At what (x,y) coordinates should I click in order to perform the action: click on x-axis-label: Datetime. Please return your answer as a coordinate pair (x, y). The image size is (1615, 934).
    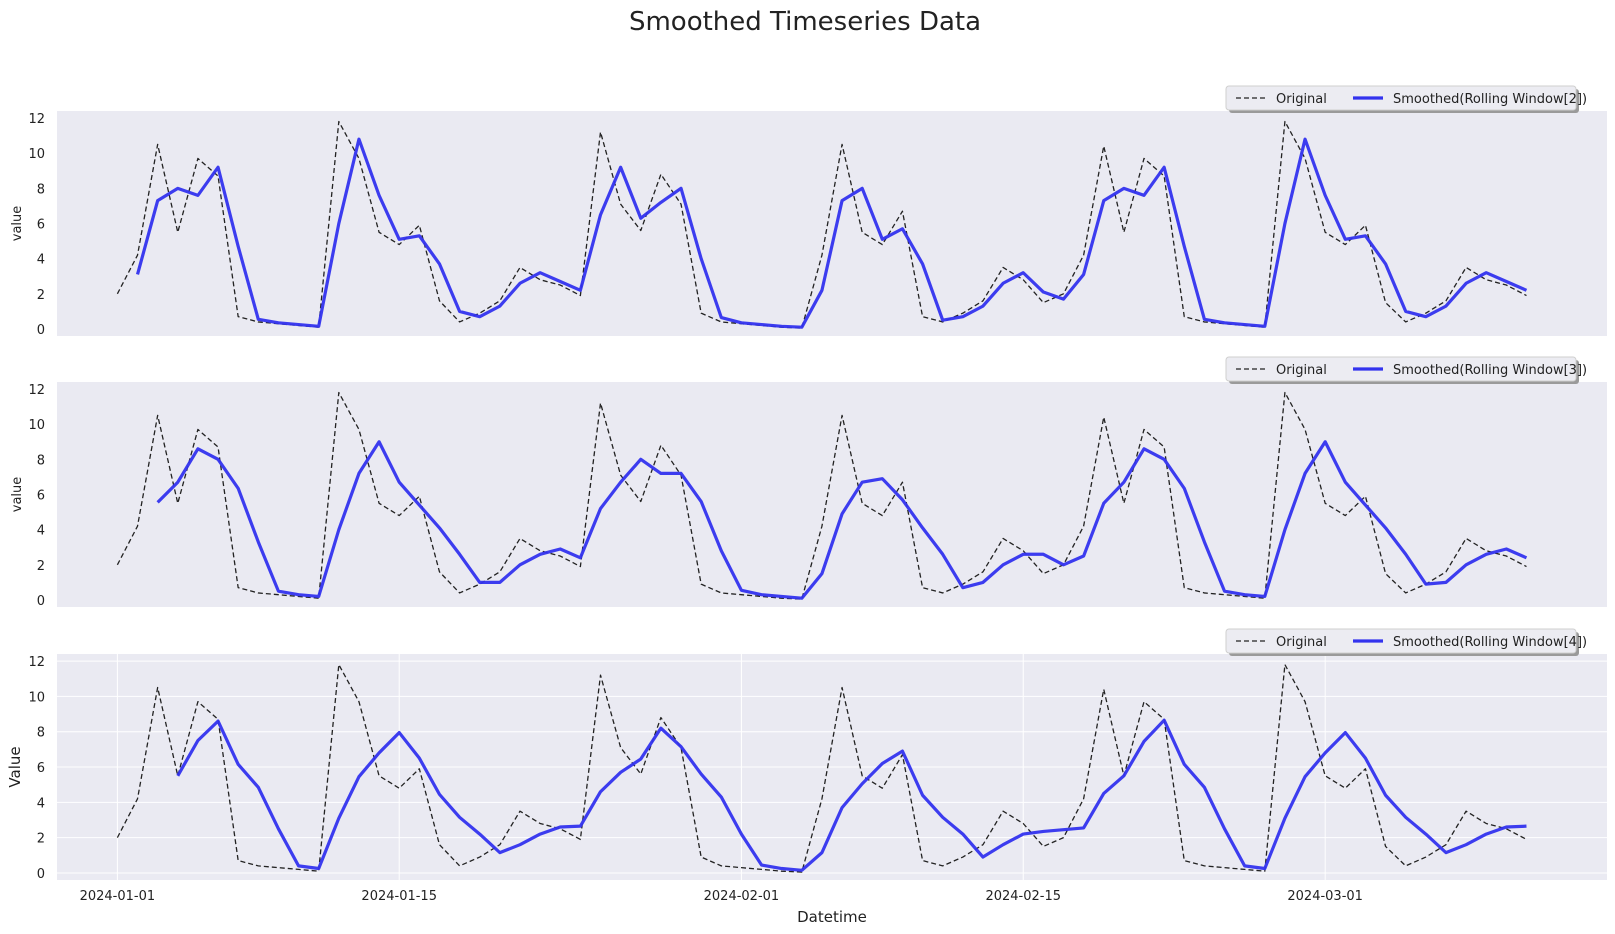
    Looking at the image, I should click on (832, 917).